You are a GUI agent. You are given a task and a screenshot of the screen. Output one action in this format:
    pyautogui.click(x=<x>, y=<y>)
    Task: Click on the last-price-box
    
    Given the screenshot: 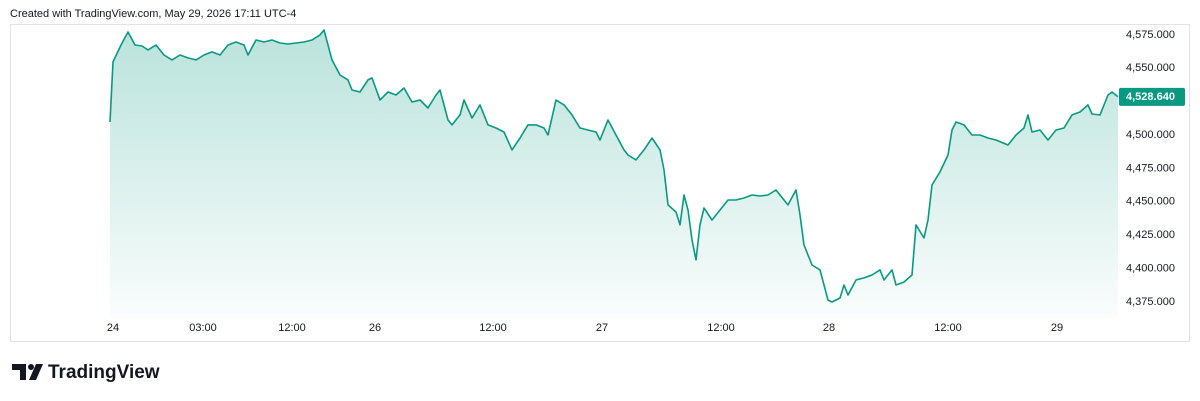 What is the action you would take?
    pyautogui.click(x=1152, y=96)
    